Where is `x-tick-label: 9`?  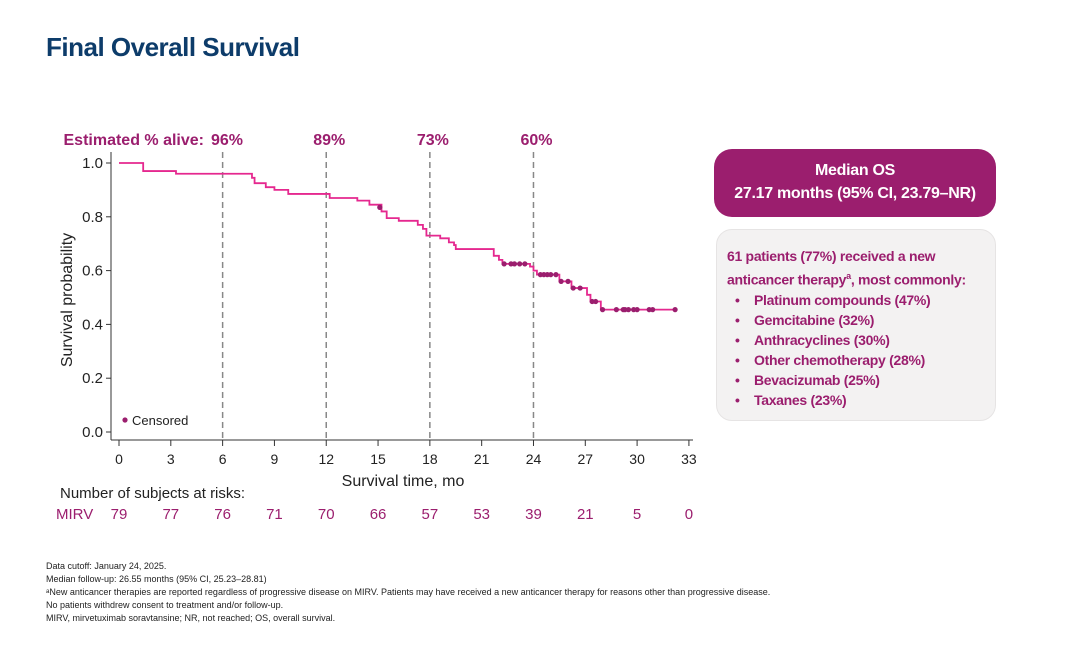 x-tick-label: 9 is located at coordinates (275, 459).